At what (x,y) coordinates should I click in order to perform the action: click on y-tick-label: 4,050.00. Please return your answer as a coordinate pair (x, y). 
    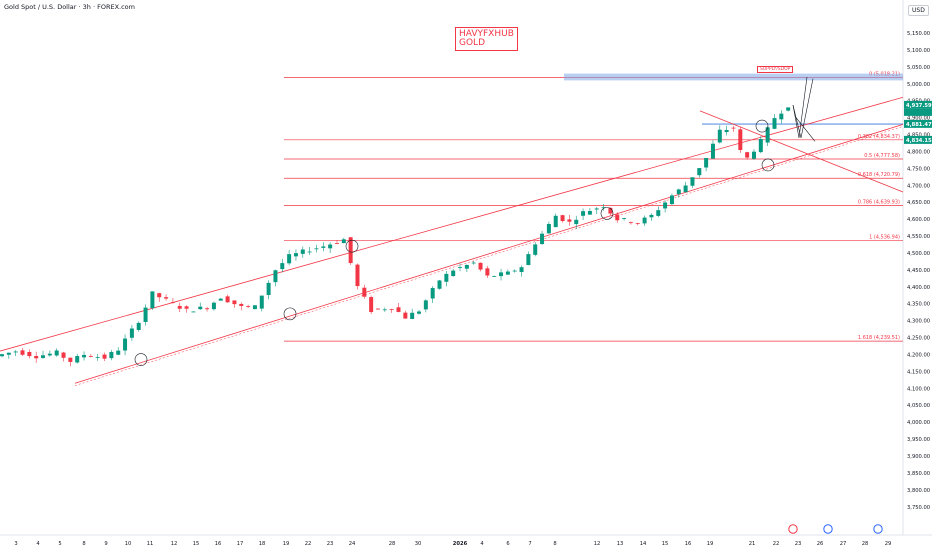
    Looking at the image, I should click on (918, 406).